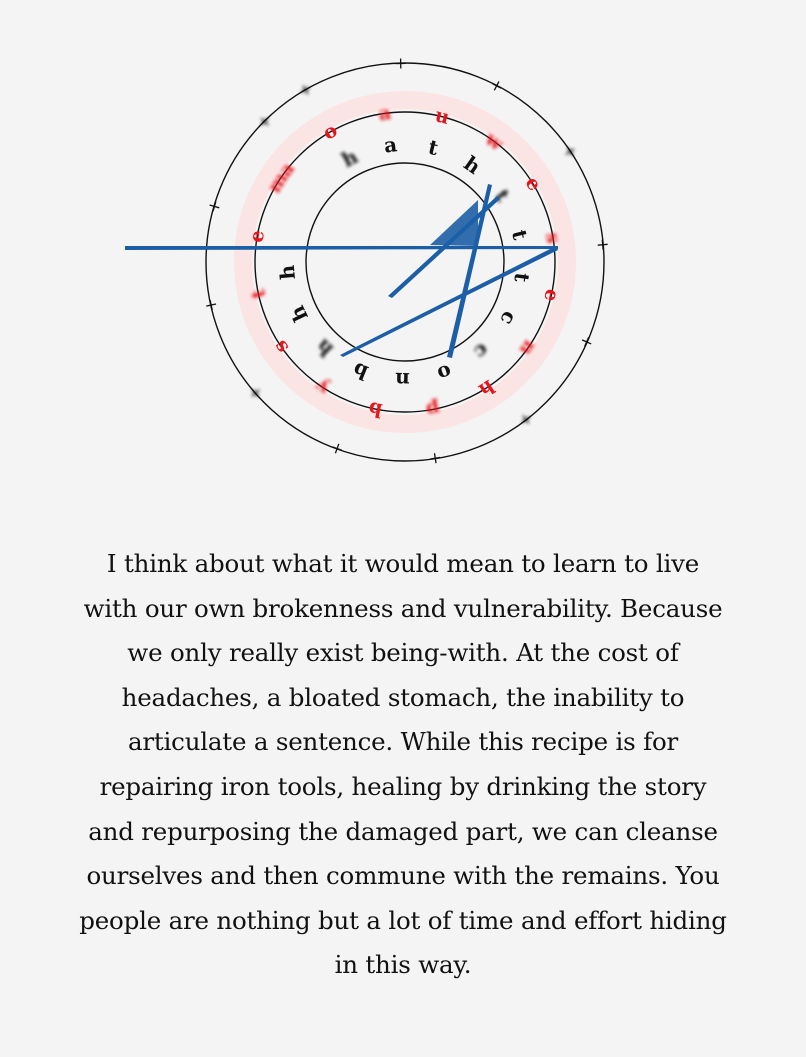  I want to click on inner-ring, so click(405, 262).